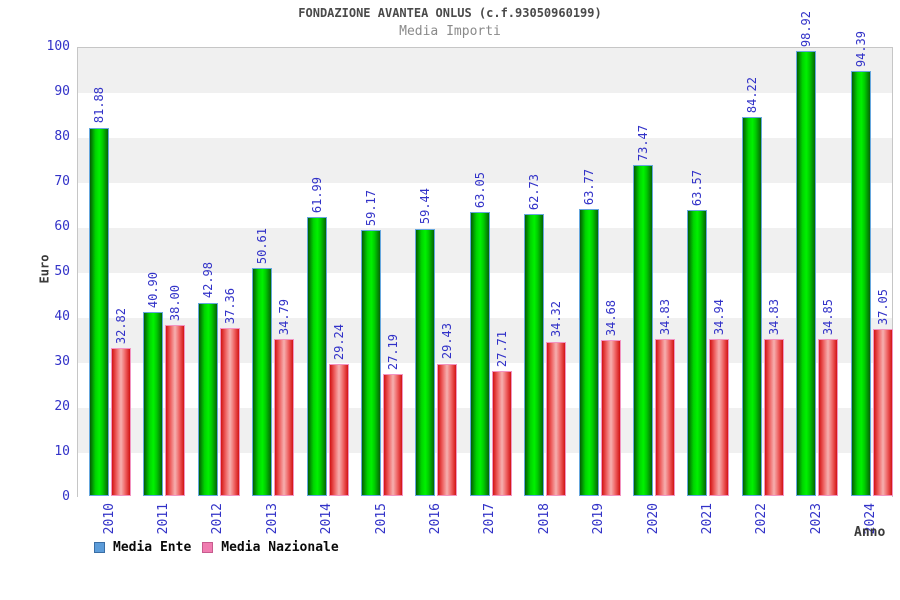 The image size is (900, 600). Describe the element at coordinates (62, 451) in the screenshot. I see `y-tick-label: 10` at that location.